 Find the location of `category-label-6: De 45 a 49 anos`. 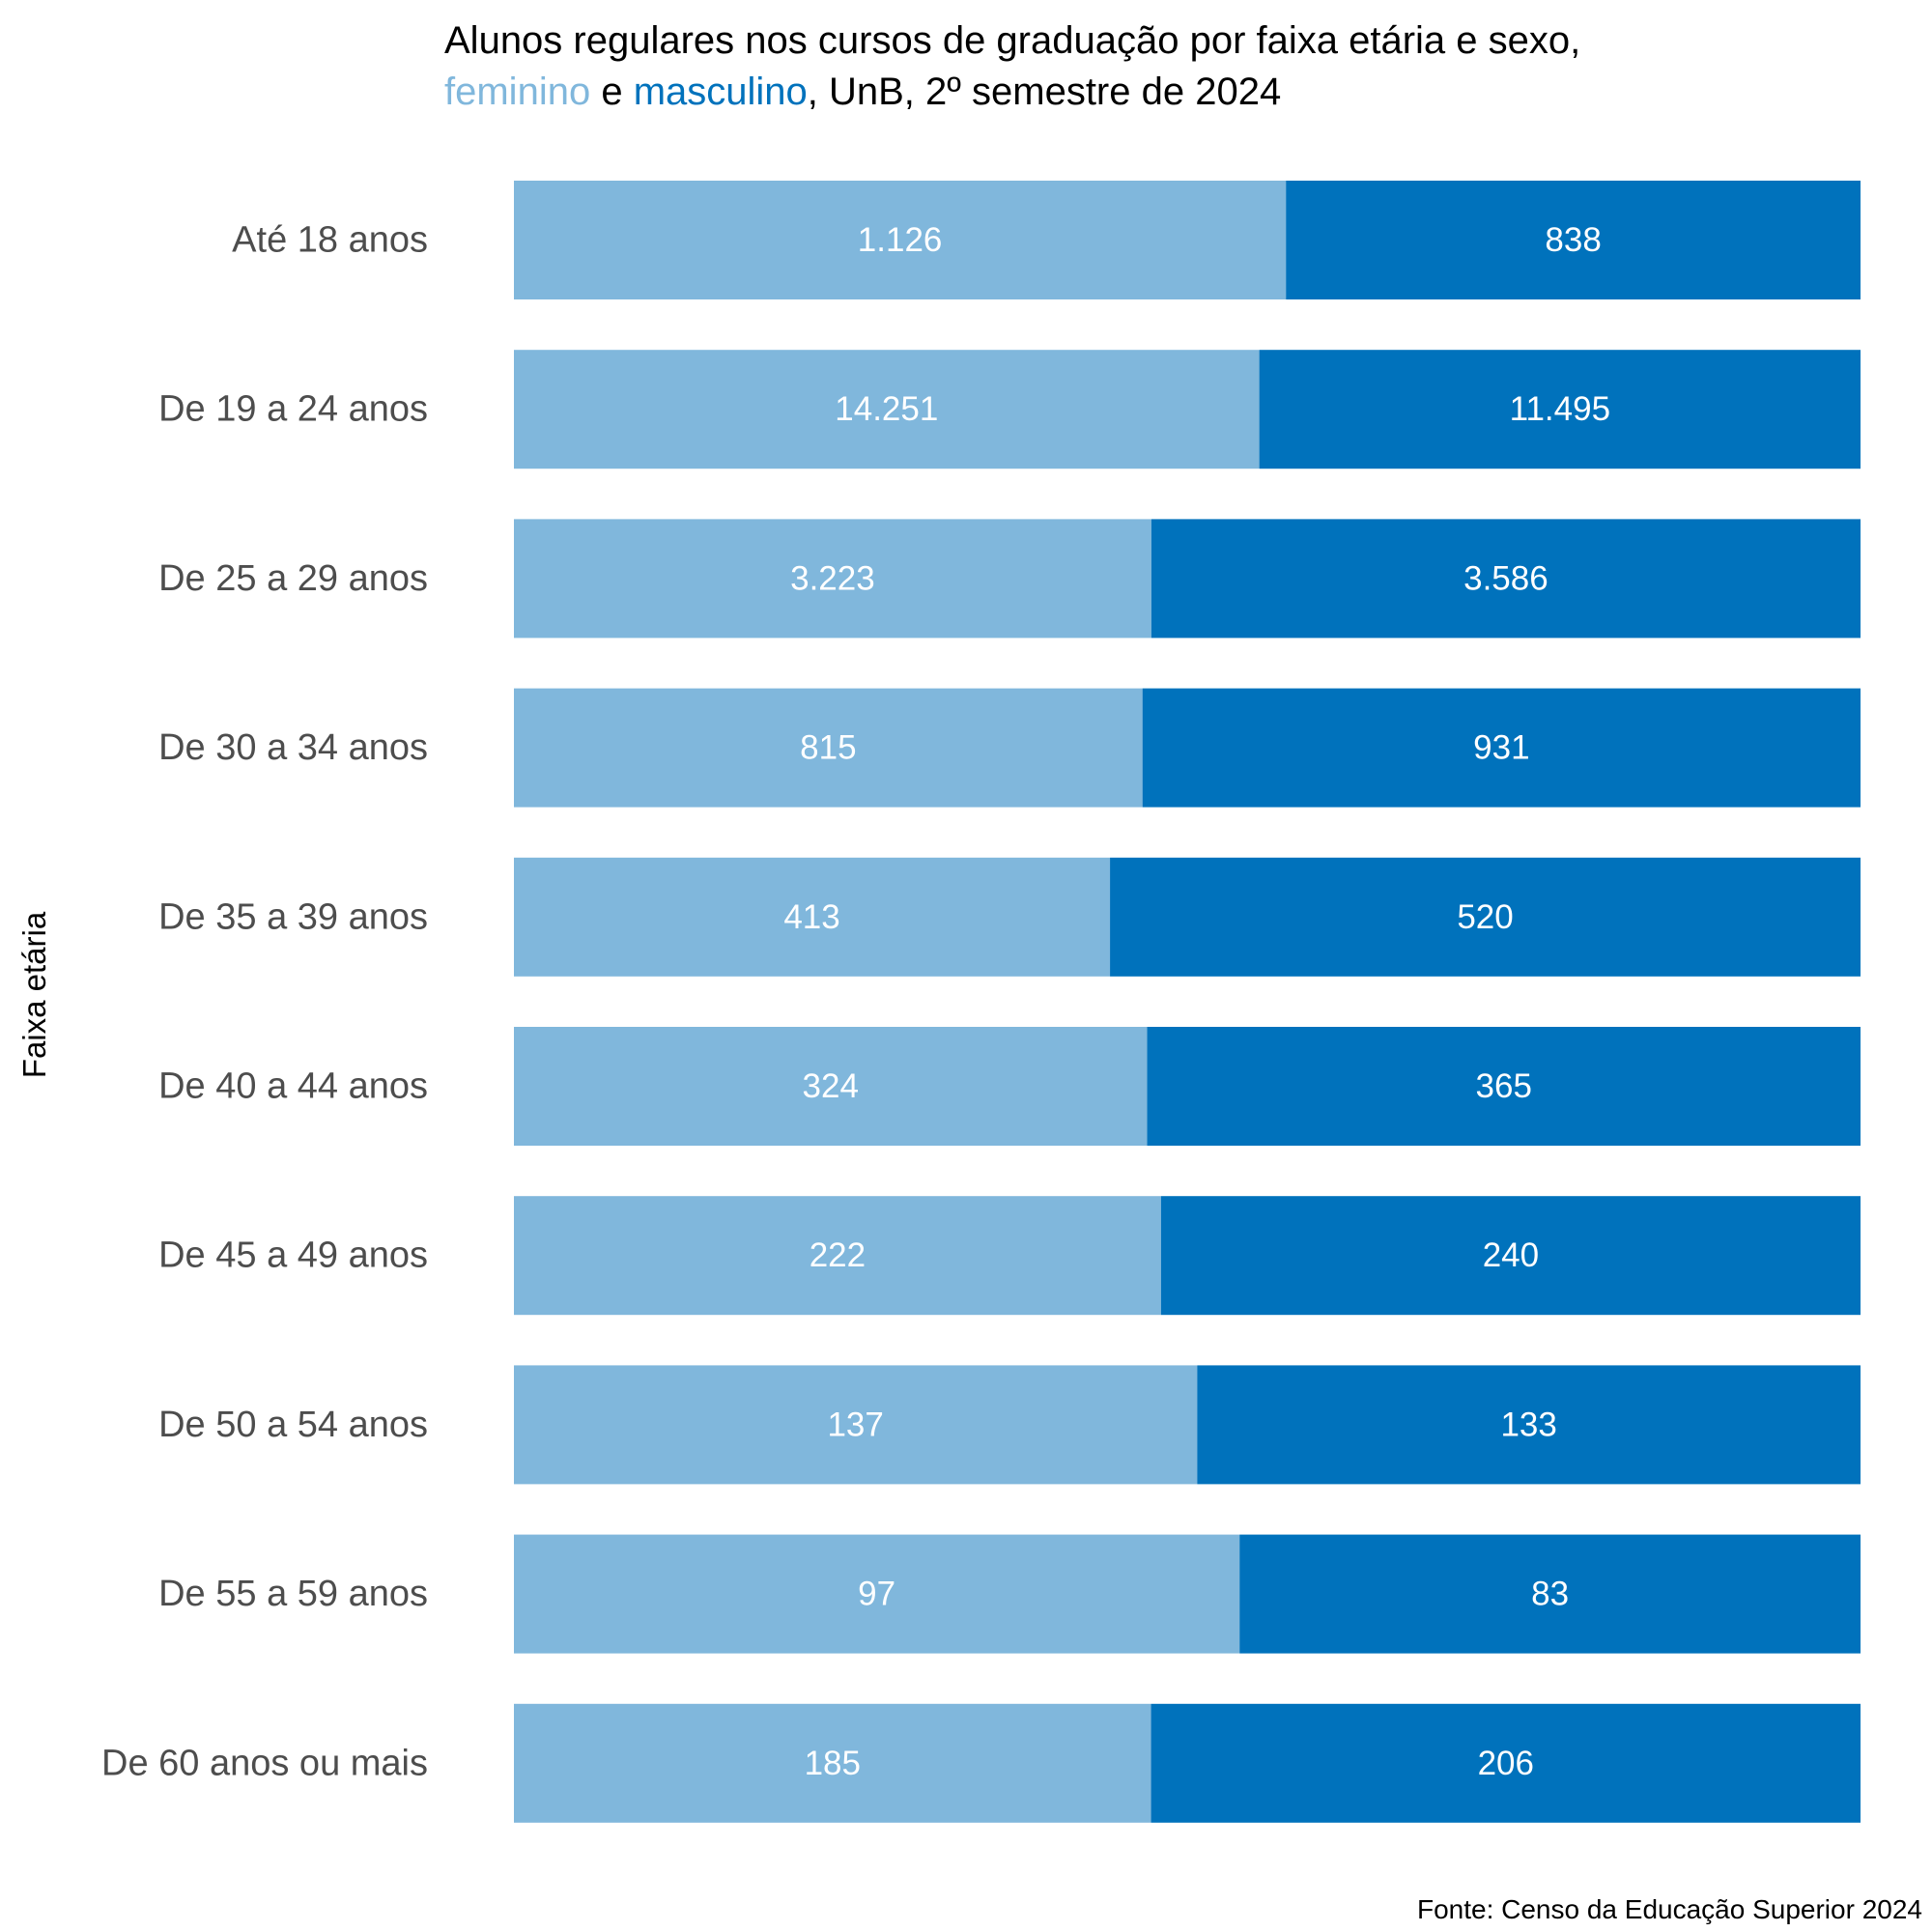

category-label-6: De 45 a 49 anos is located at coordinates (293, 1256).